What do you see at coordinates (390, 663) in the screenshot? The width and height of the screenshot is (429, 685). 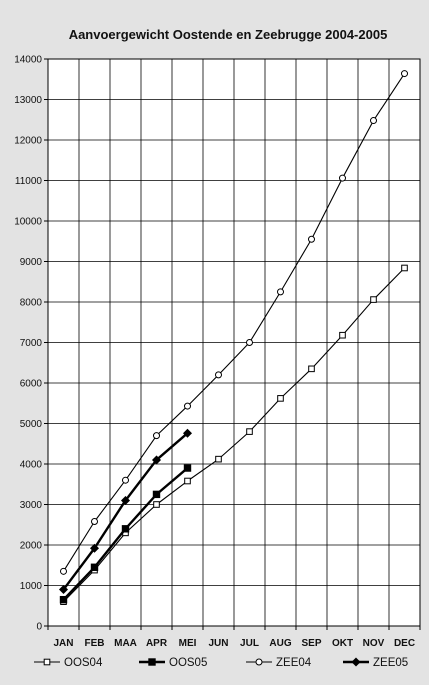 I see `legend-label-zee05: ZEE05` at bounding box center [390, 663].